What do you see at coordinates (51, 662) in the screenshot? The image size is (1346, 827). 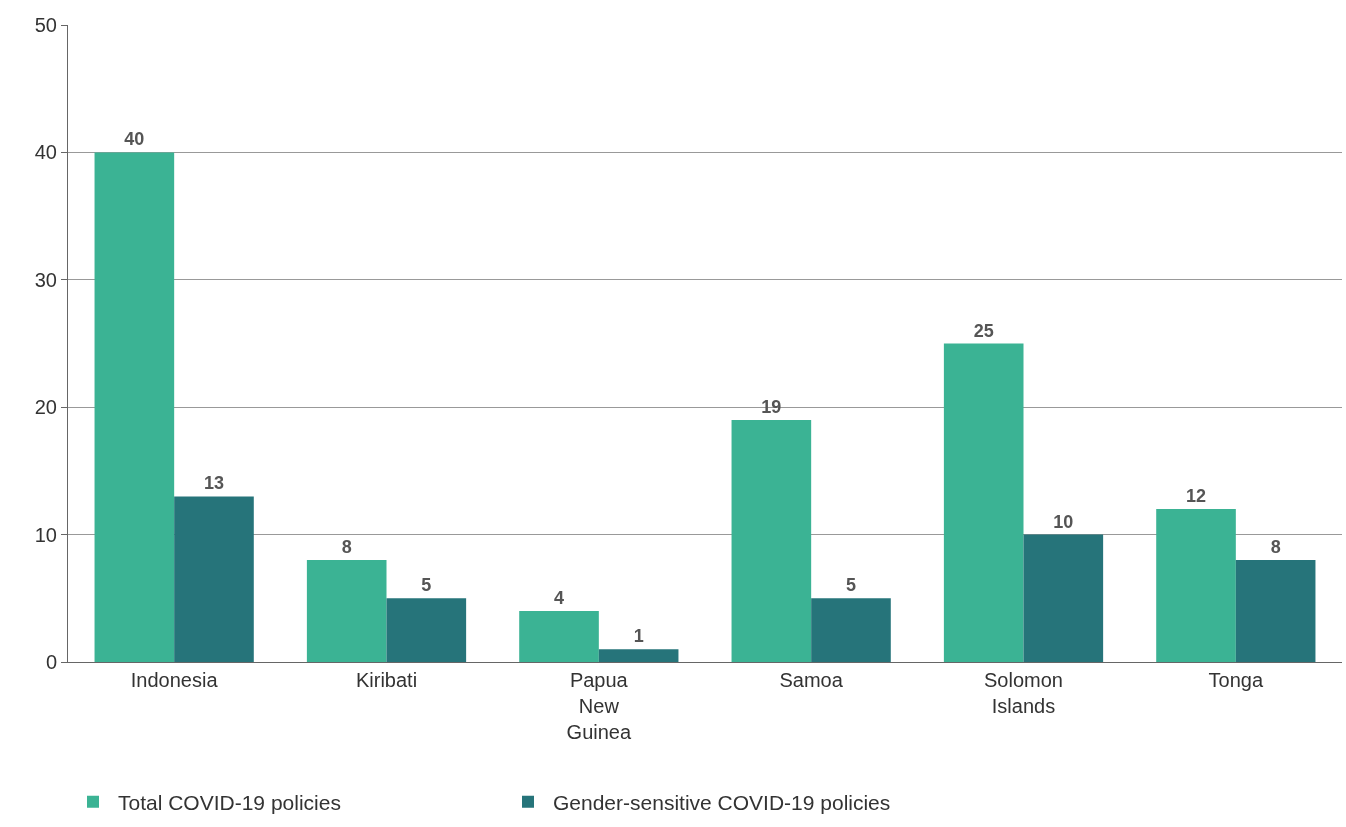 I see `y-tick-label: 0` at bounding box center [51, 662].